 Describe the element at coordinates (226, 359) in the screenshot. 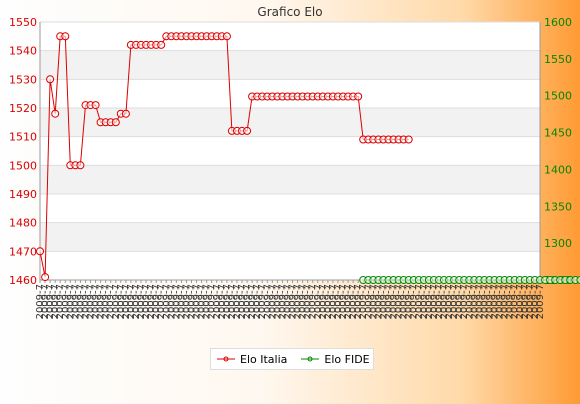

I see `legend-swatch-red` at that location.